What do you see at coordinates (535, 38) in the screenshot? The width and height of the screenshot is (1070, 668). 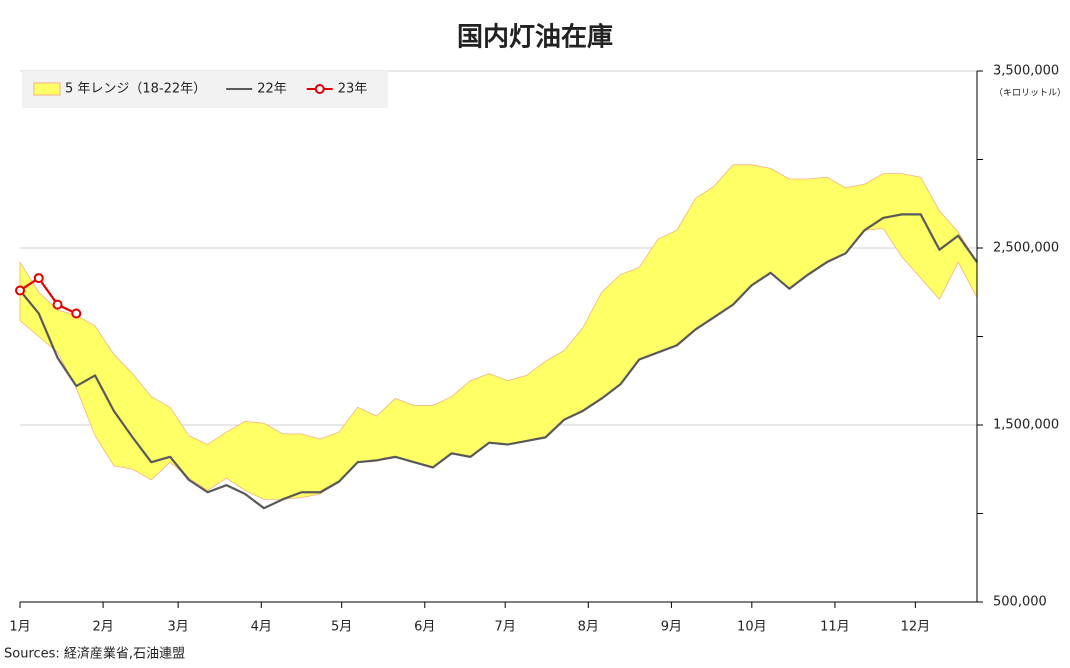 I see `chart-title: 国内灯油在庫` at bounding box center [535, 38].